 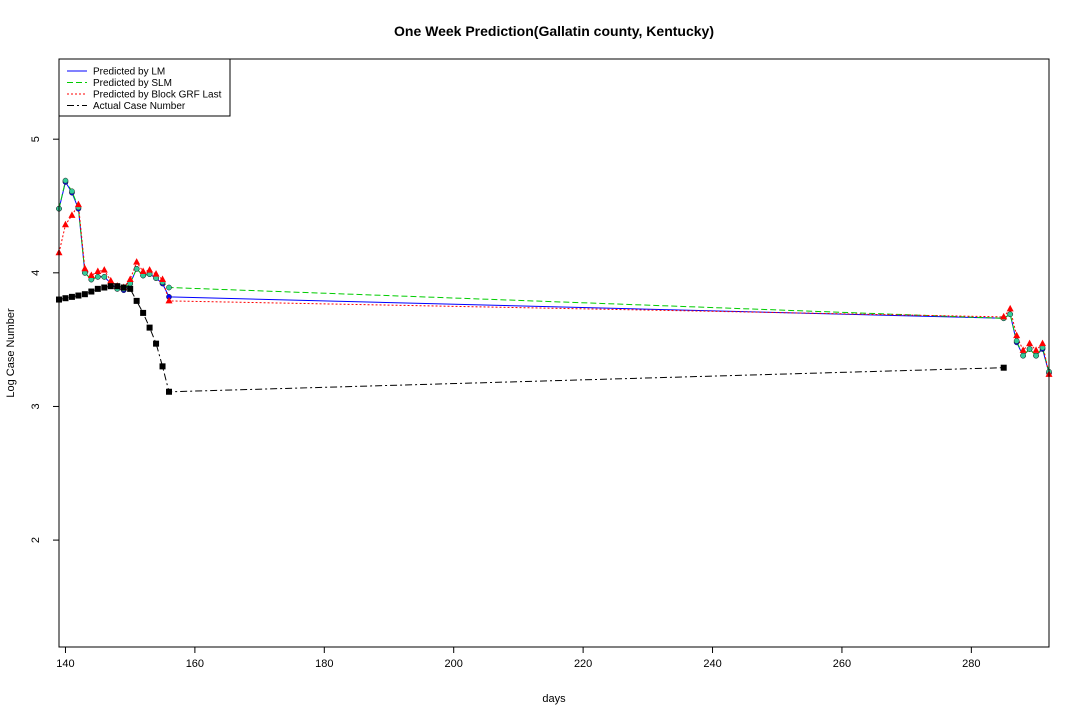 What do you see at coordinates (11, 353) in the screenshot?
I see `y-axis-label: Log Case Number` at bounding box center [11, 353].